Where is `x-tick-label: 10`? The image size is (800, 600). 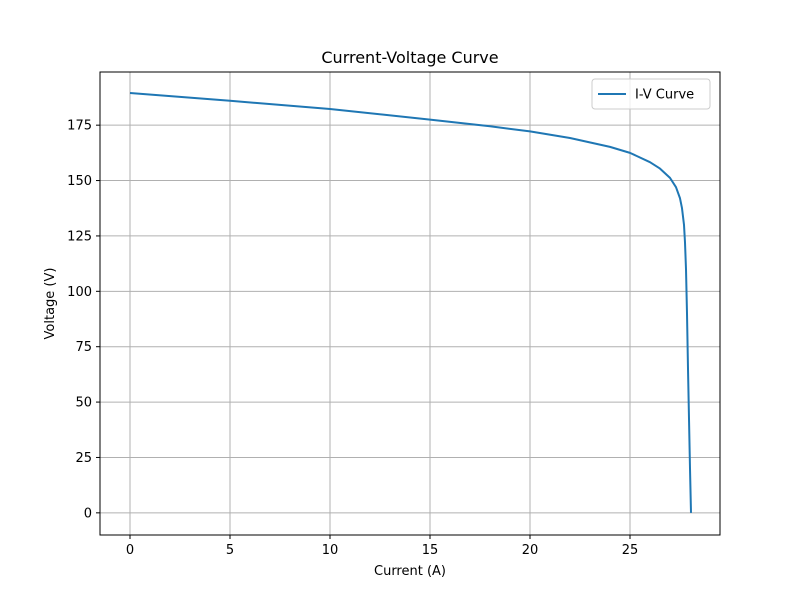 x-tick-label: 10 is located at coordinates (330, 550).